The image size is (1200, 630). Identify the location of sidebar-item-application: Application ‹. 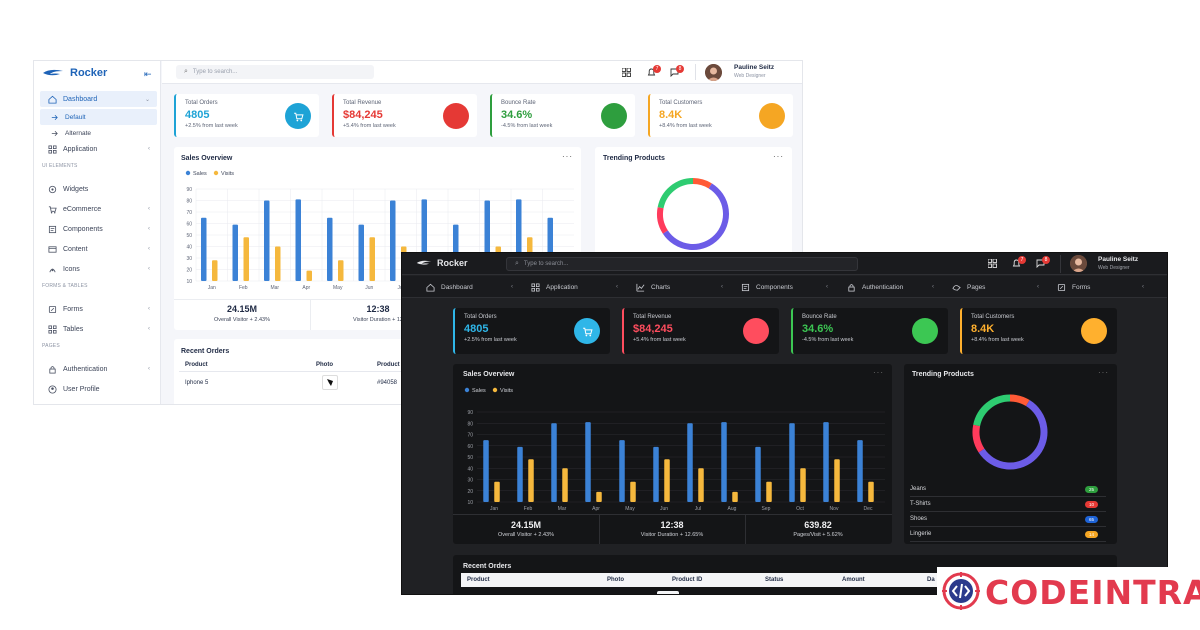
(98, 149).